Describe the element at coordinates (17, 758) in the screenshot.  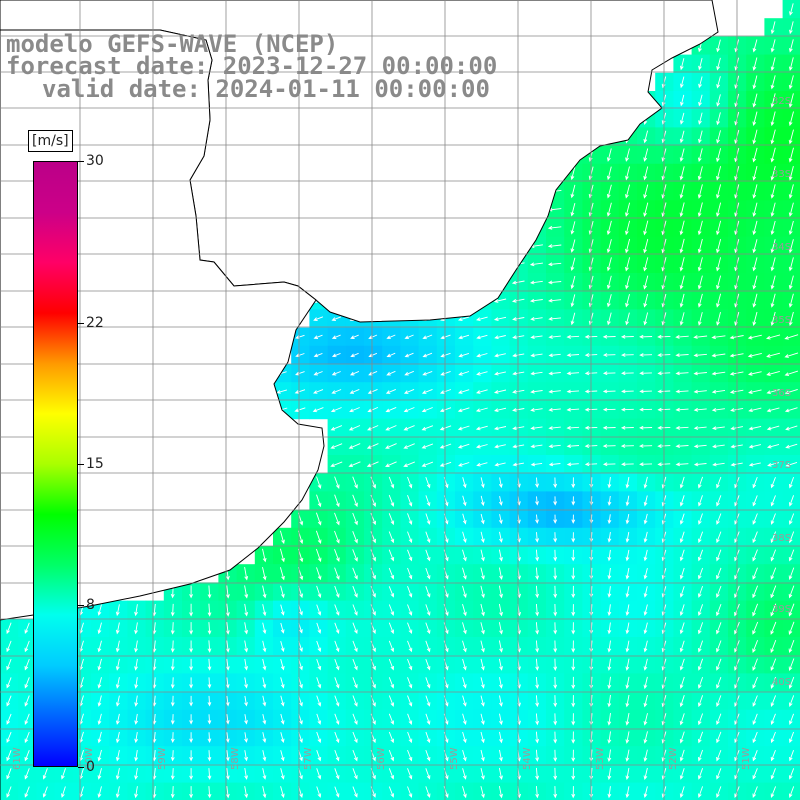
I see `longitude-label: 61W` at that location.